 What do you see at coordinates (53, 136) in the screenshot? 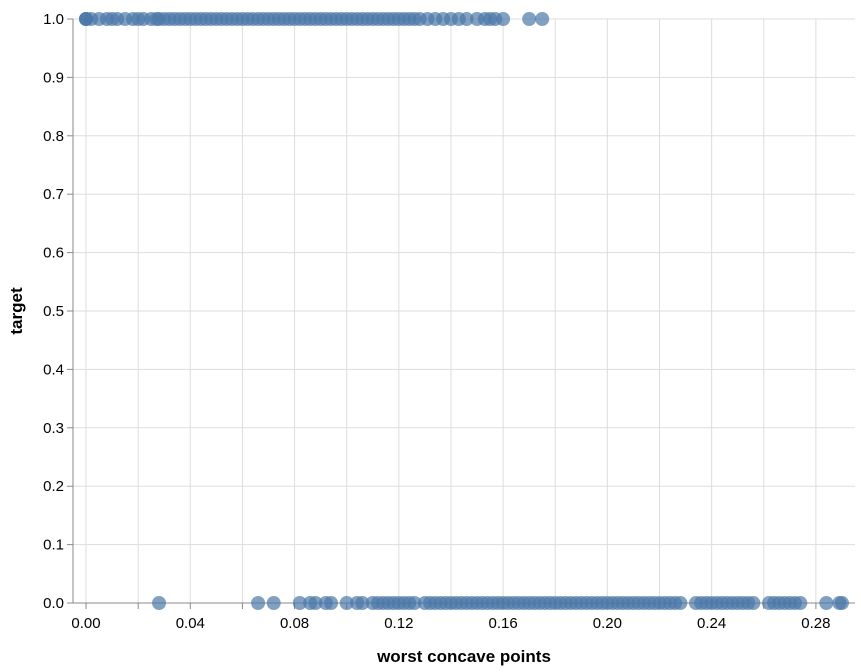
I see `y-tick-label: 0.8` at bounding box center [53, 136].